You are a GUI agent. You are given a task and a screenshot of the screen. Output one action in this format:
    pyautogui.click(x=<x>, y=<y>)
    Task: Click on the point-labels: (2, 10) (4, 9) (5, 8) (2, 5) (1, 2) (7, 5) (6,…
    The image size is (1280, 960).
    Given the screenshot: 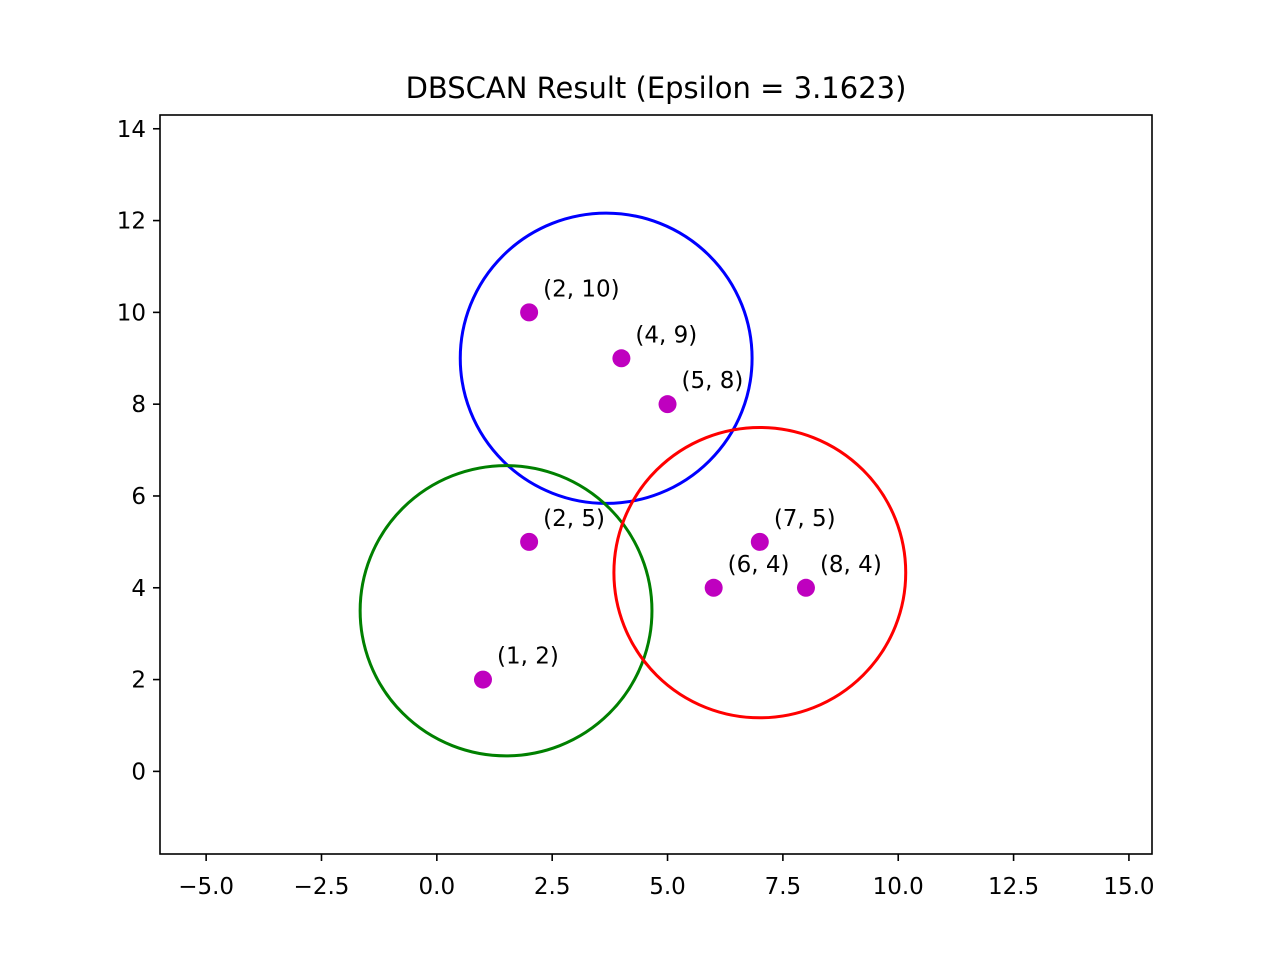 What is the action you would take?
    pyautogui.click(x=689, y=472)
    